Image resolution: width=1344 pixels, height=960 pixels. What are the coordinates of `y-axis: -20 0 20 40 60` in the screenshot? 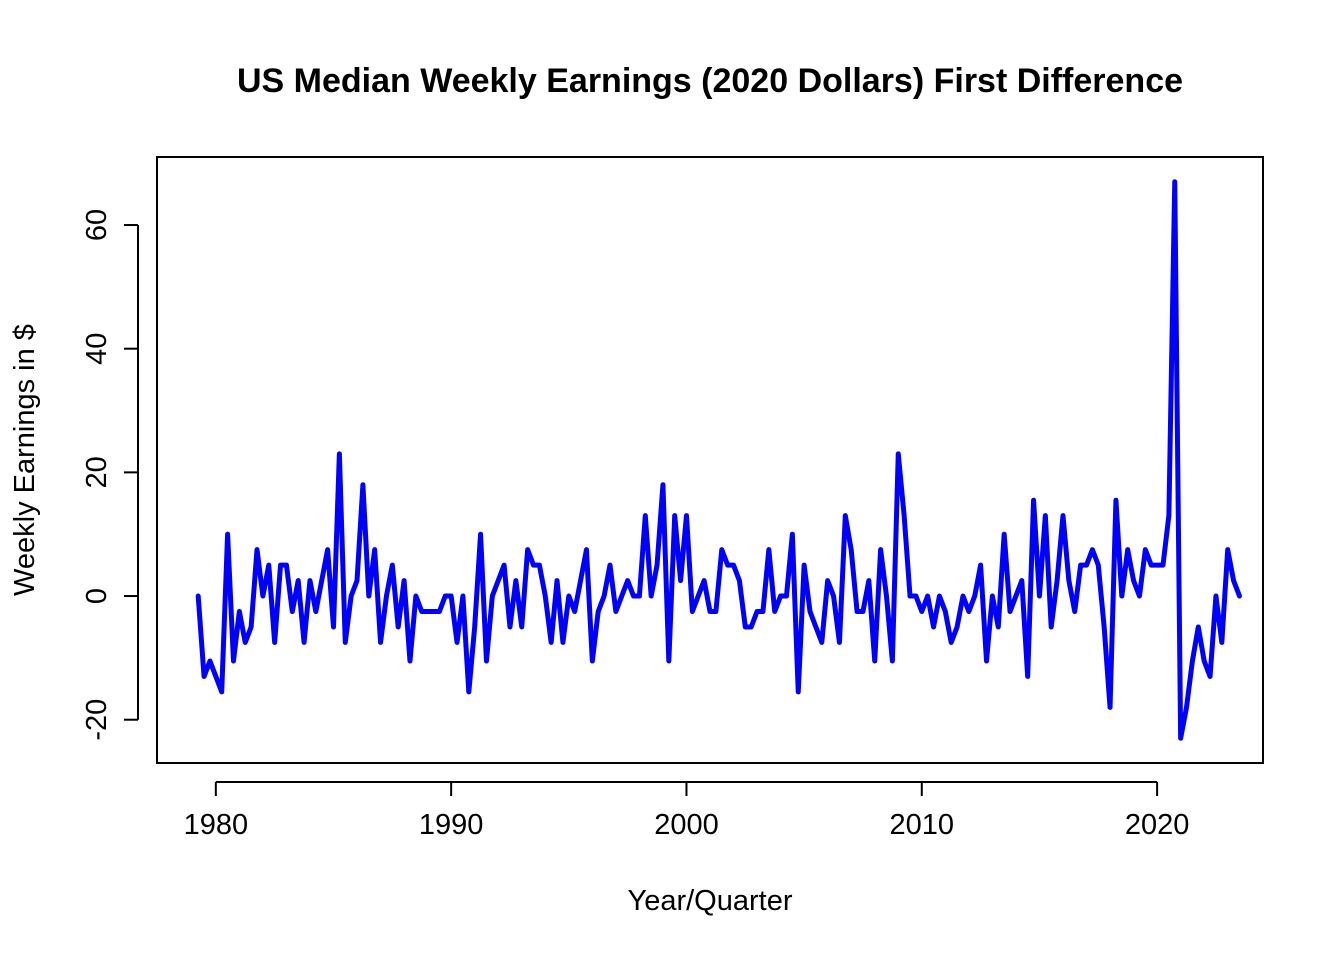 It's located at (110, 475).